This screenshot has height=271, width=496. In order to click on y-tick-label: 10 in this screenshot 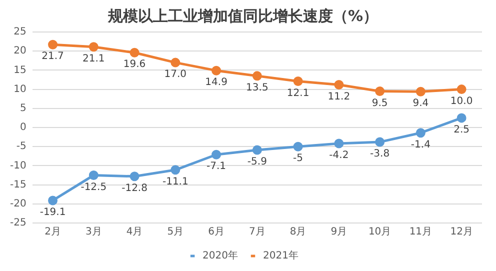, I will do `click(20, 89)`.